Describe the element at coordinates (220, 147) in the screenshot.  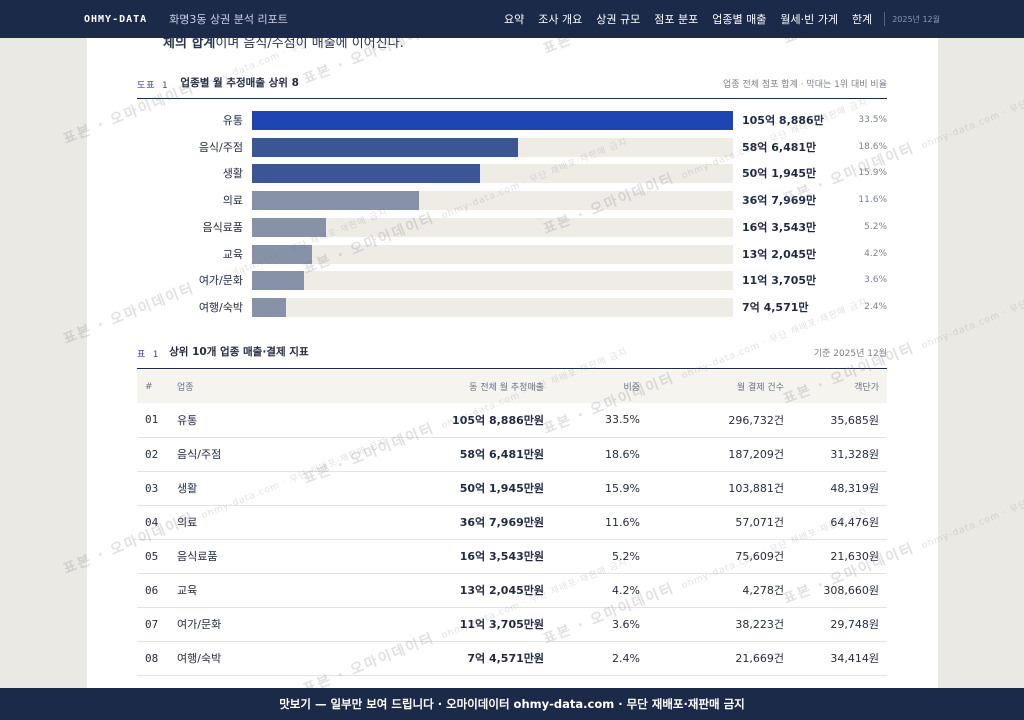
I see `bar-category-label: 음식/주점` at that location.